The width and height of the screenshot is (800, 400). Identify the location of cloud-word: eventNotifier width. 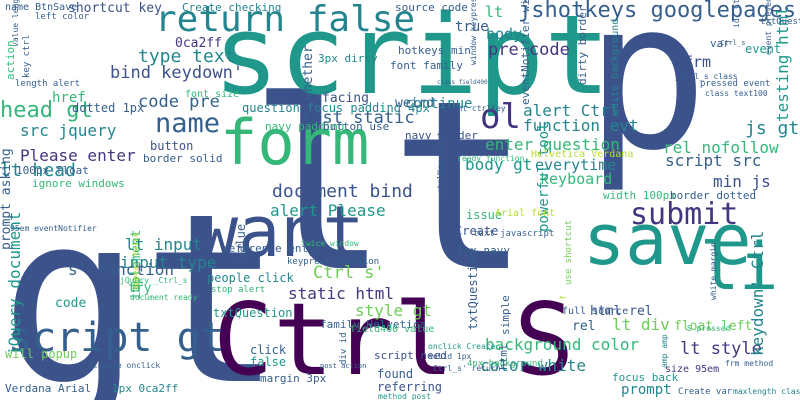
(525, 52).